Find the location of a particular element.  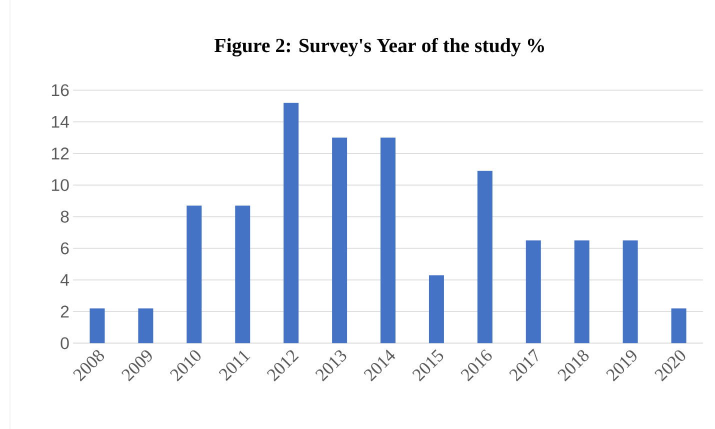

y-tick-label: 8 is located at coordinates (64, 216).